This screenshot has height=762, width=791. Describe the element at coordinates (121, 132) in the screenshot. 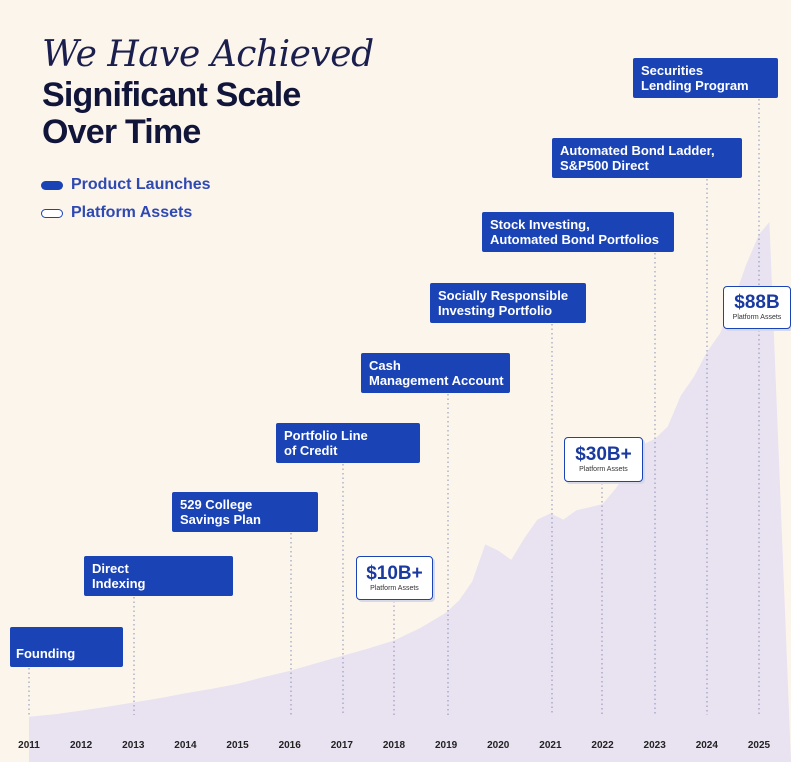

I see `title-line3: Over Time` at that location.